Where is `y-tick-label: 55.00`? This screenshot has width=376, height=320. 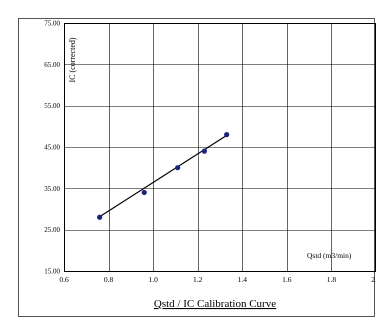
y-tick-label: 55.00 is located at coordinates (52, 106).